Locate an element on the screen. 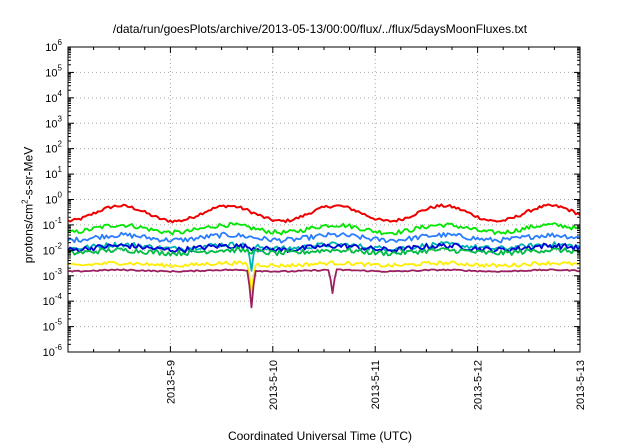 This screenshot has height=448, width=640. x-tick-label: 2013-5-9 is located at coordinates (171, 382).